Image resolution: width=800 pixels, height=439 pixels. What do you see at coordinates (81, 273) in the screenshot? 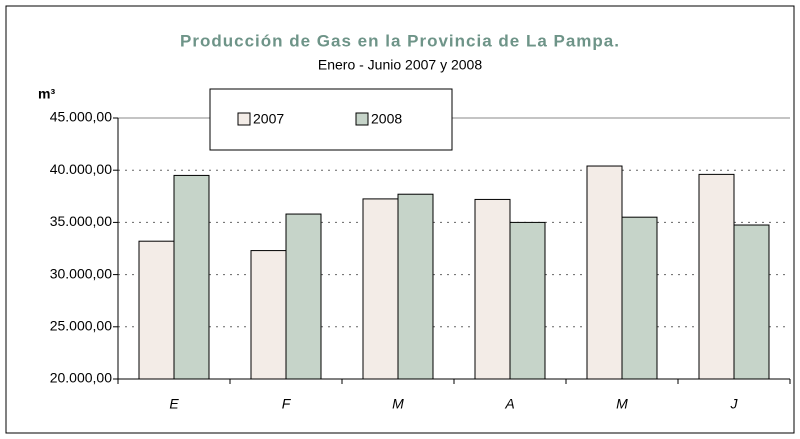
I see `y-tick-label: 30.000,00` at bounding box center [81, 273].